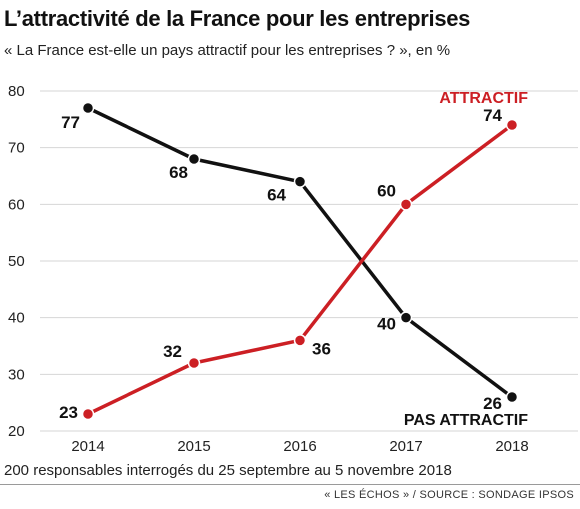  What do you see at coordinates (276, 195) in the screenshot?
I see `data-label: 64` at bounding box center [276, 195].